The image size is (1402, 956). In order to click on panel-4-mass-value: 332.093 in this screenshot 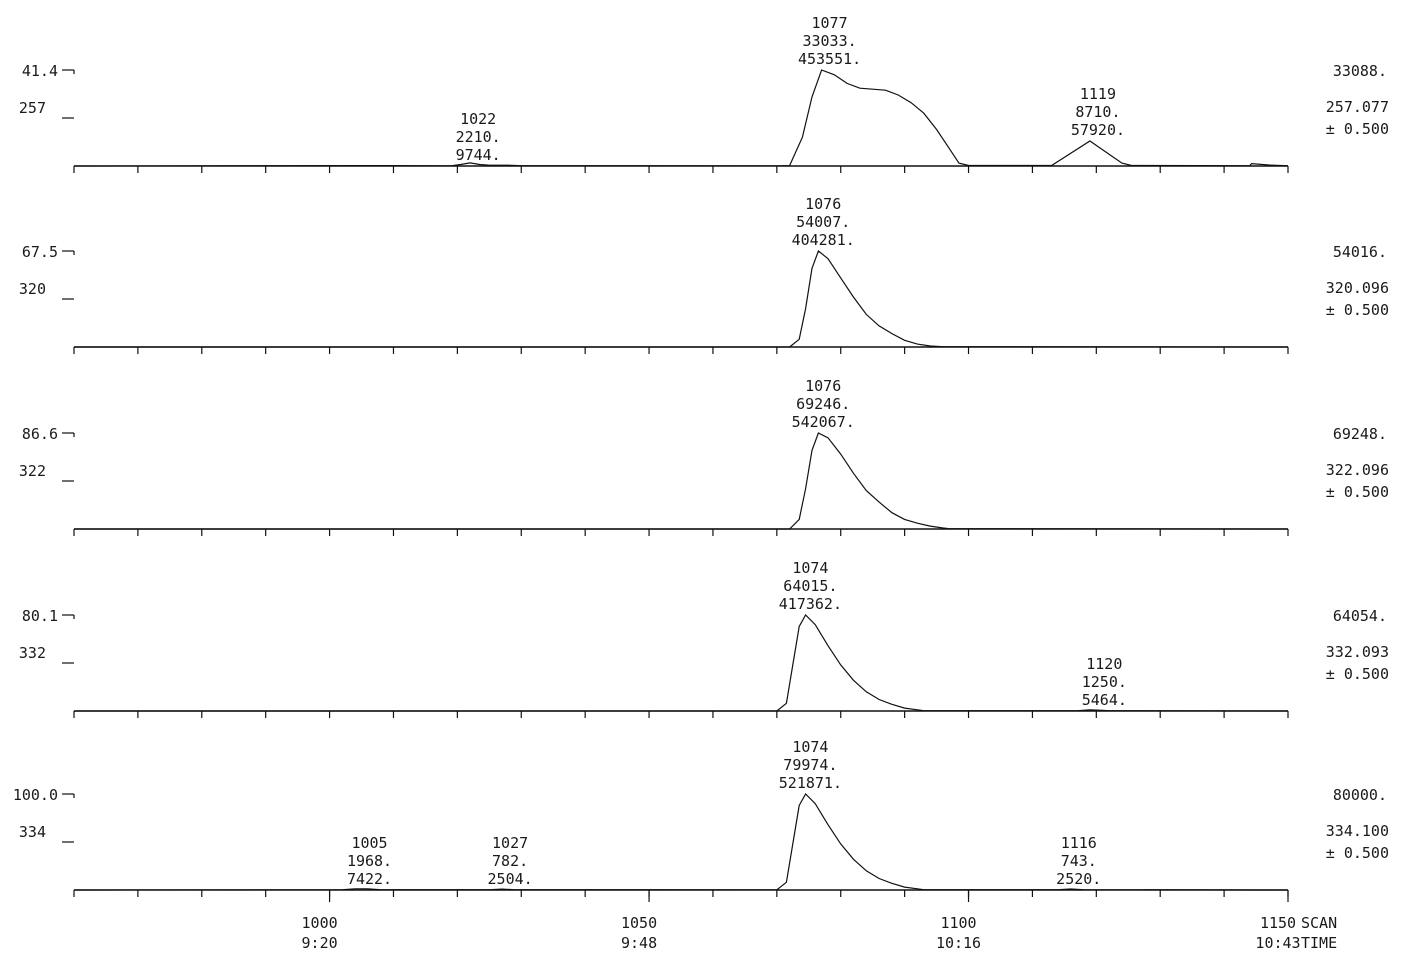, I will do `click(1357, 652)`.